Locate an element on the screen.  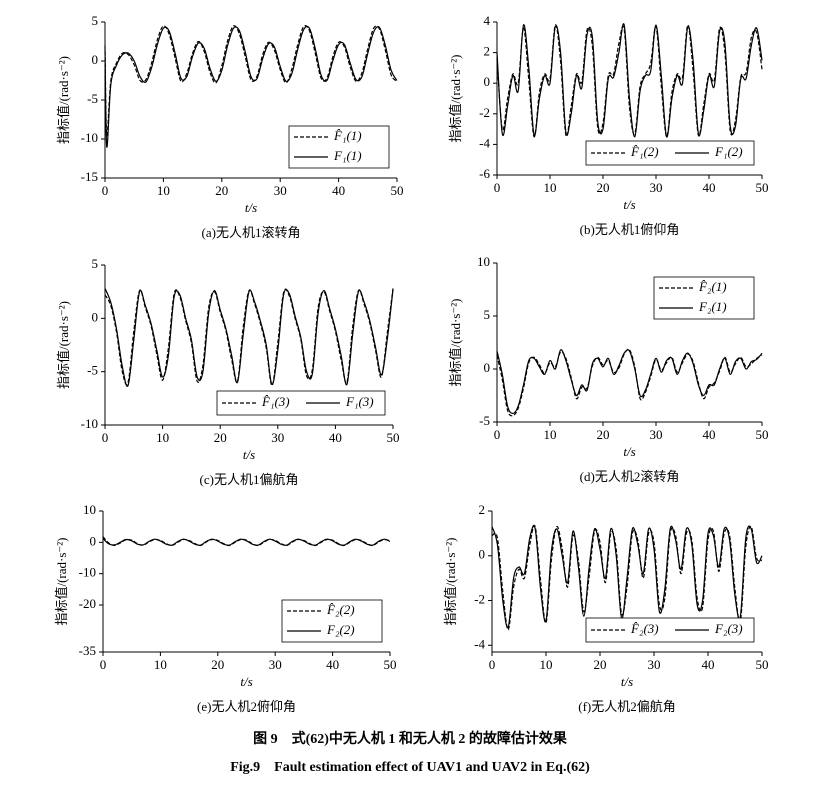
panel-caption: (a)无人机1滚转角 is located at coordinates (251, 232).